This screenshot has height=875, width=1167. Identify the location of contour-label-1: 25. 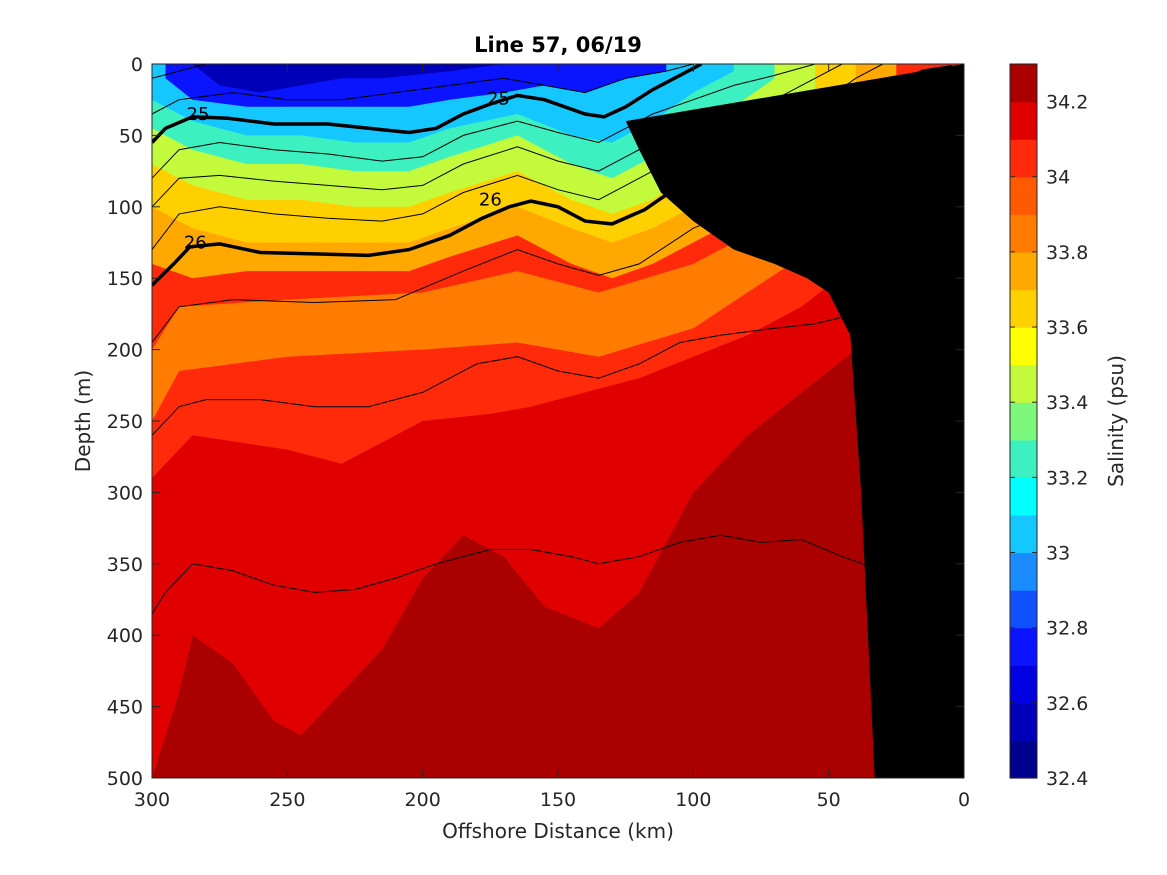
(498, 98).